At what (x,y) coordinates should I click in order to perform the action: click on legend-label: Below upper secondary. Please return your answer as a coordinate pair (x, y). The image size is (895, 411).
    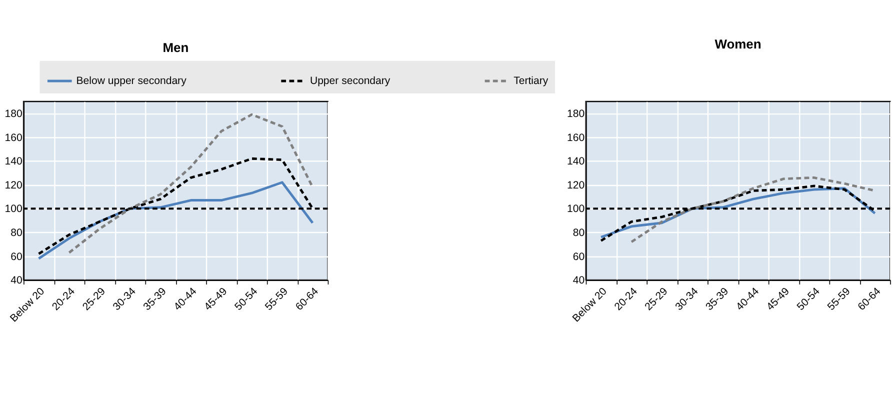
    Looking at the image, I should click on (132, 81).